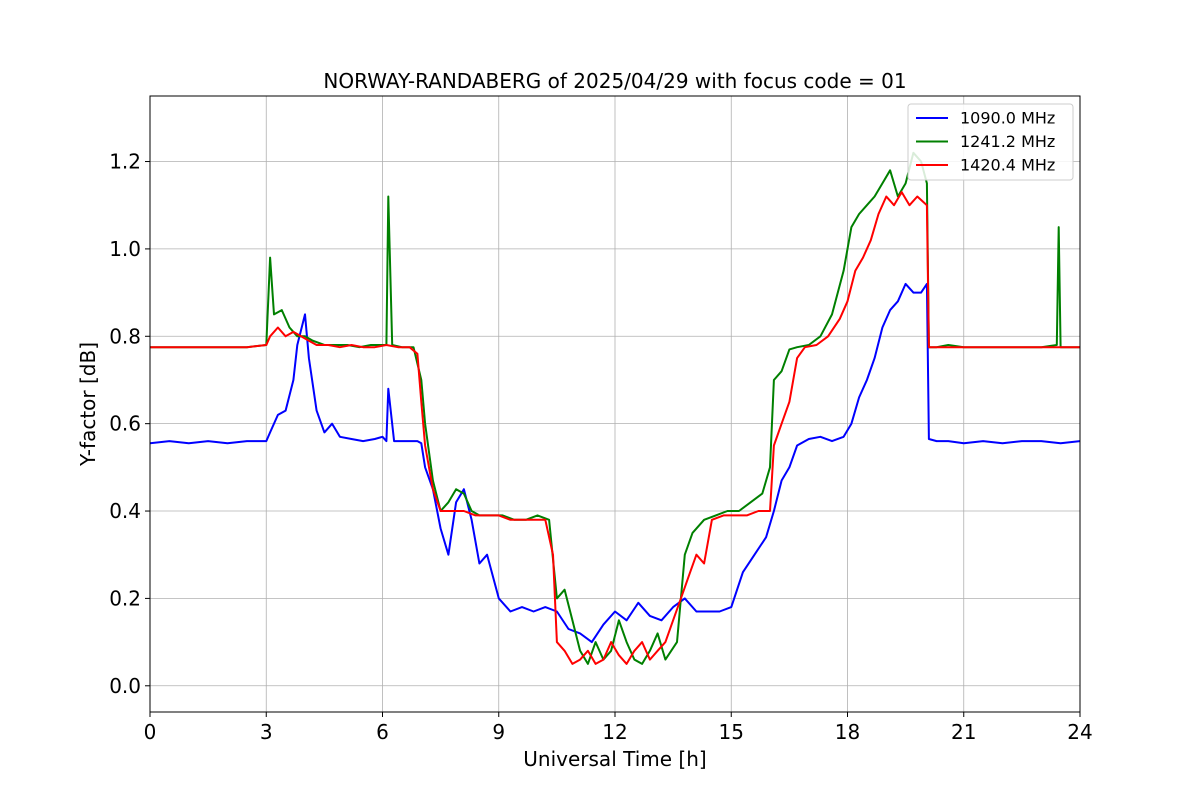 The width and height of the screenshot is (1200, 804). I want to click on y-axis-label: Y-factor [dB], so click(88, 404).